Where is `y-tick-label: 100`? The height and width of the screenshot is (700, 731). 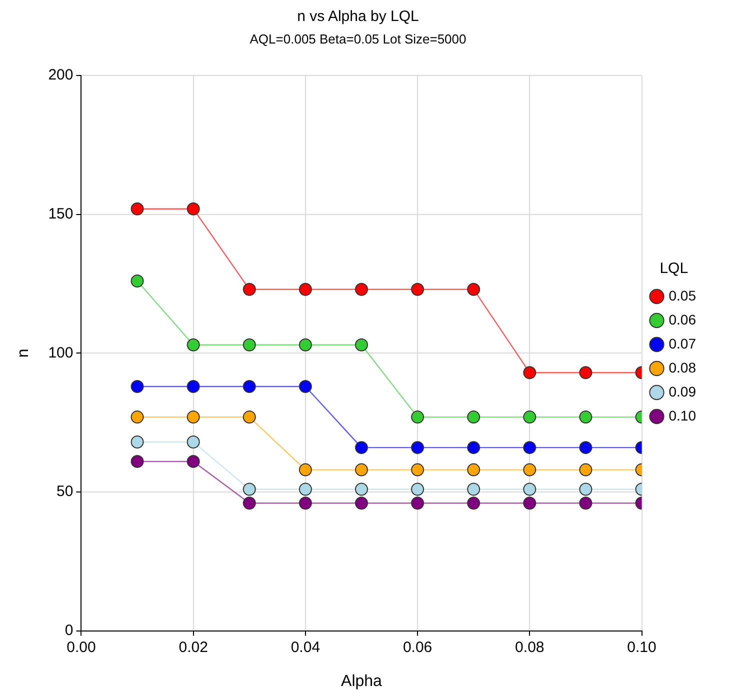
y-tick-label: 100 is located at coordinates (61, 353).